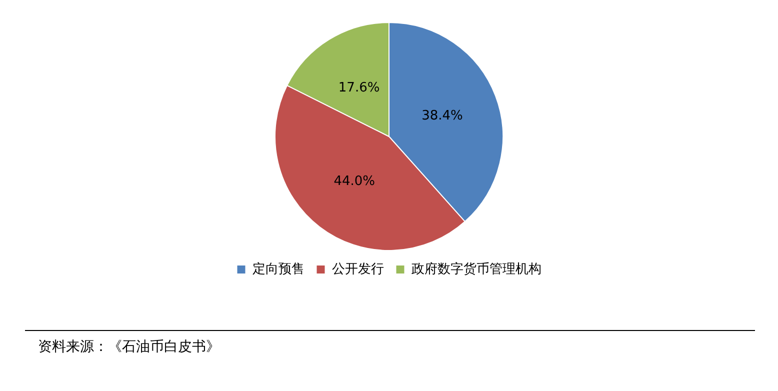 The height and width of the screenshot is (391, 778). What do you see at coordinates (359, 88) in the screenshot?
I see `data-label: 17.6%` at bounding box center [359, 88].